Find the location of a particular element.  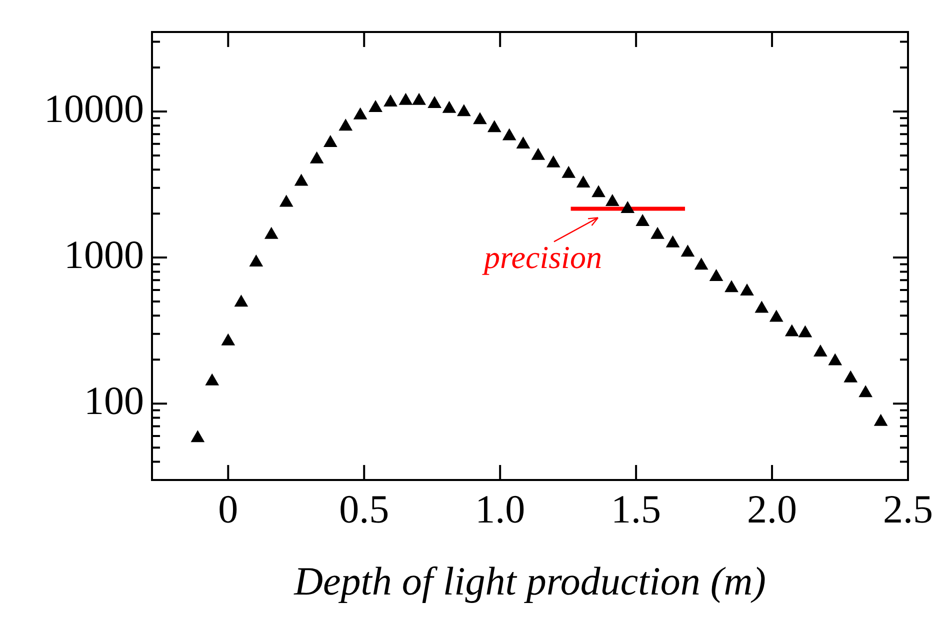

y-tick-label: 1000 is located at coordinates (104, 255).